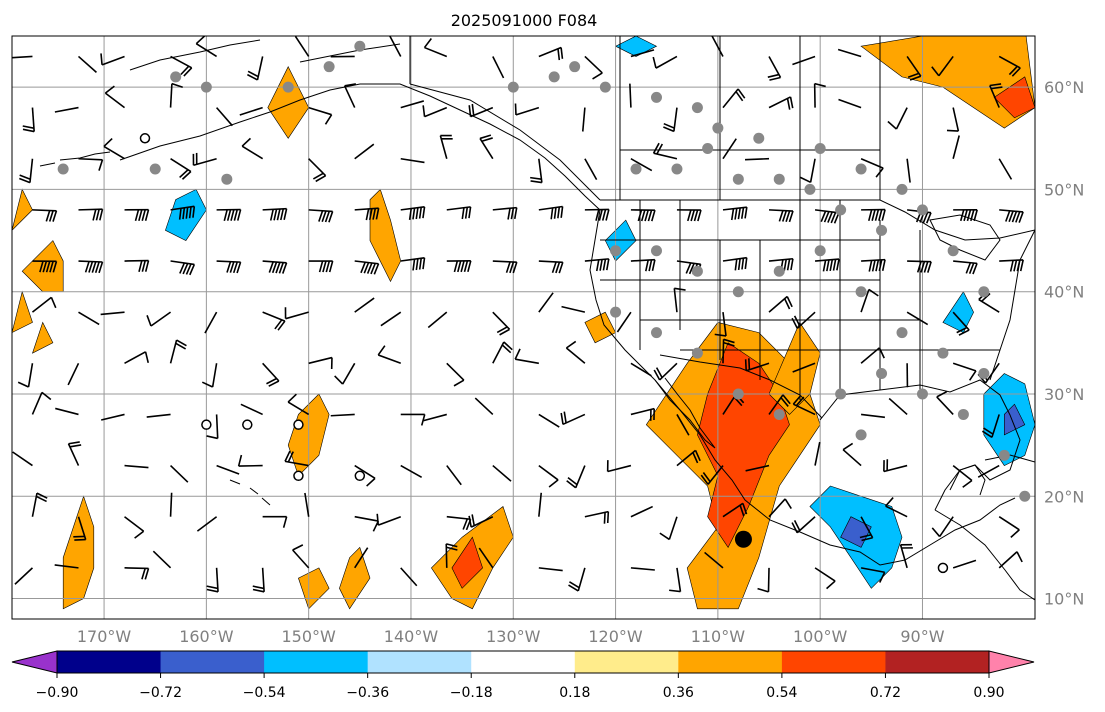 This screenshot has height=712, width=1105. What do you see at coordinates (308, 636) in the screenshot?
I see `x-tick-label: 150°W` at bounding box center [308, 636].